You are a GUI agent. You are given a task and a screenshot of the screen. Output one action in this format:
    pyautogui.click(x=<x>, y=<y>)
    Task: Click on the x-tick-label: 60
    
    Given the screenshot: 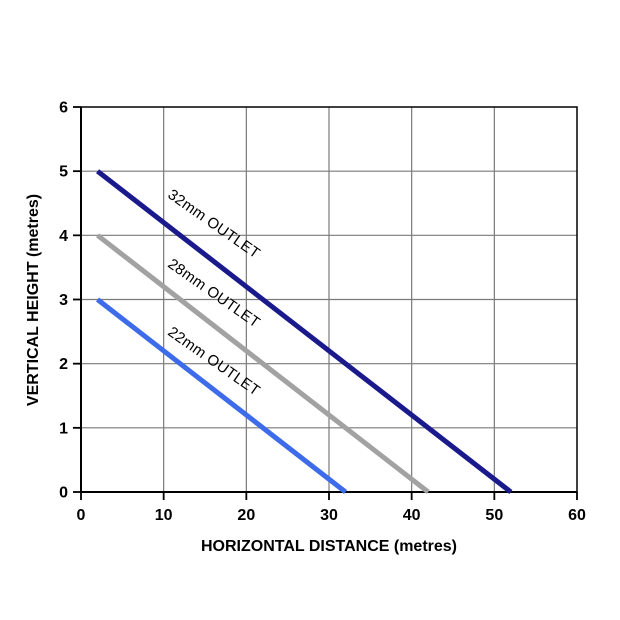 What is the action you would take?
    pyautogui.click(x=577, y=515)
    